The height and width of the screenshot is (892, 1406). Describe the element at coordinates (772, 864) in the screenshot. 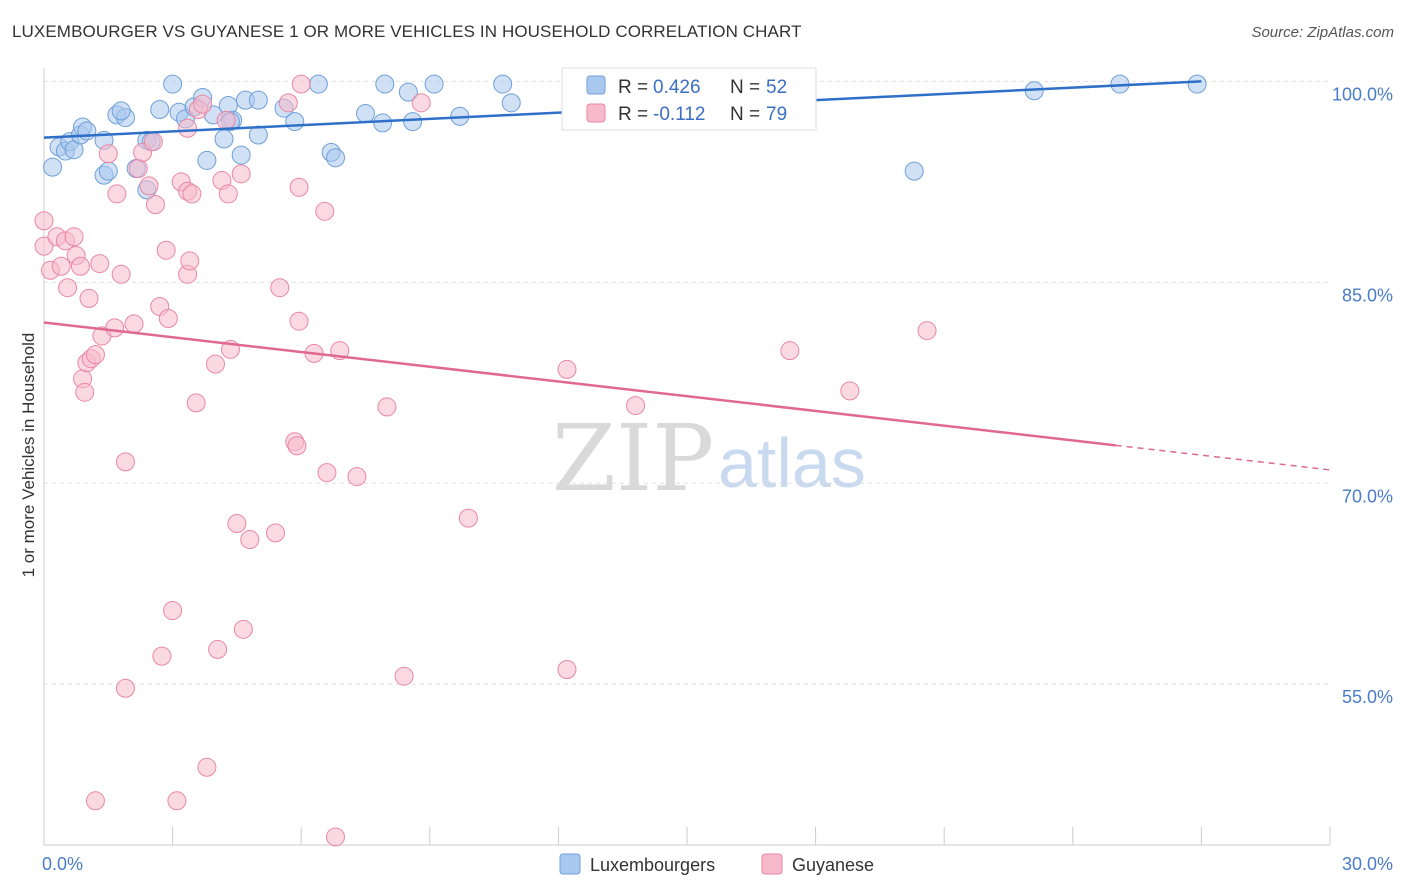

I see `bottom-legend-swatch-guyanese` at that location.